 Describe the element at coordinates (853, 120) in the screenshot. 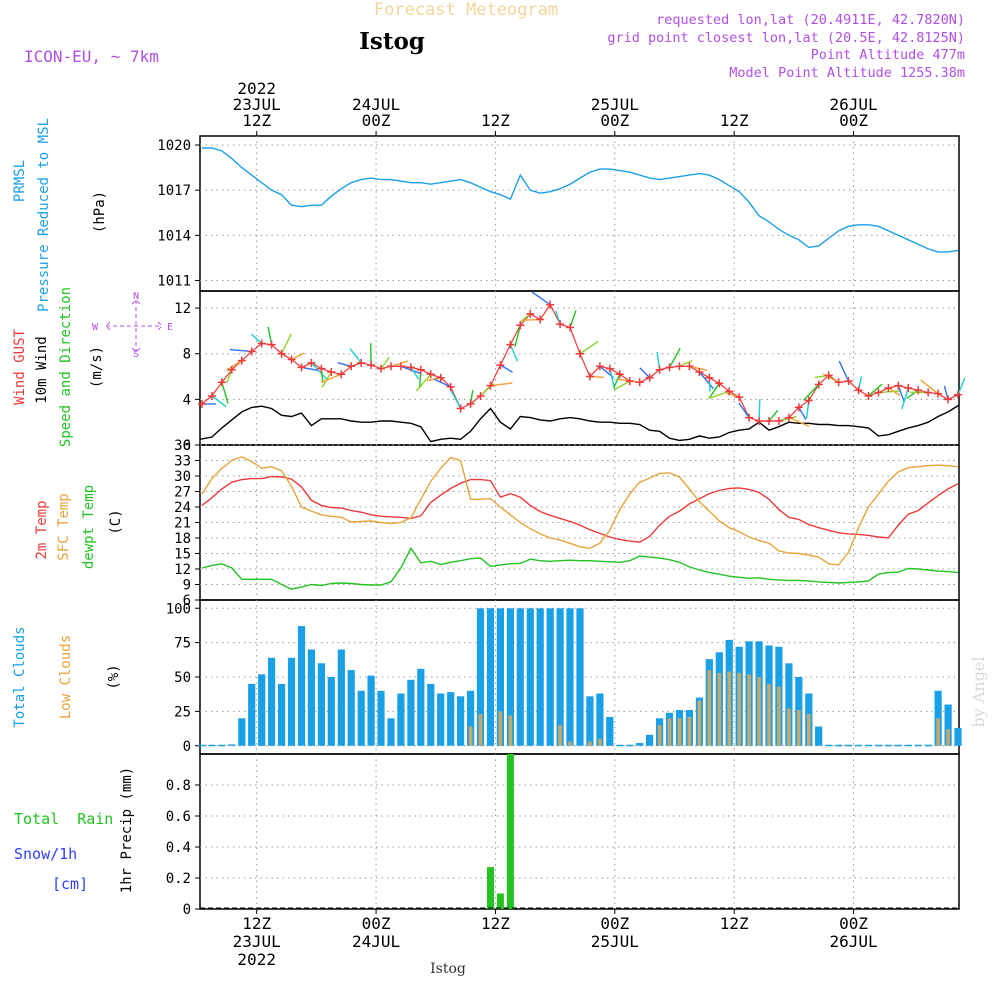

I see `top-time-label: 00Z` at that location.